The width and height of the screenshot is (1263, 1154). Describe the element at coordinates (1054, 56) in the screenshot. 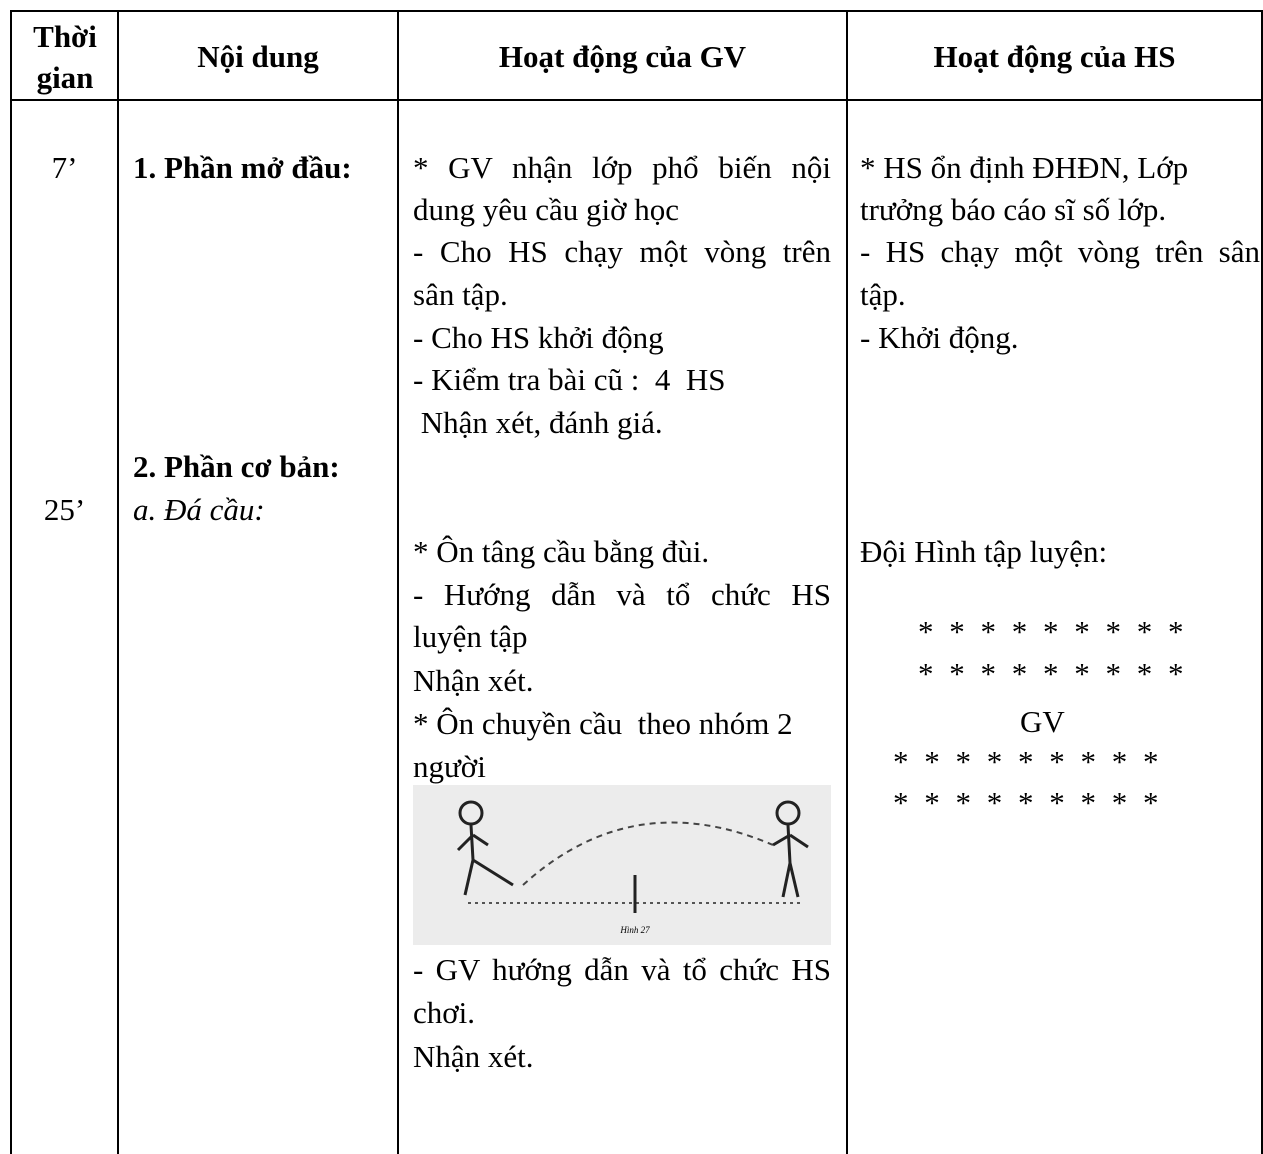

I see `header: Hoạt động của HS` at that location.